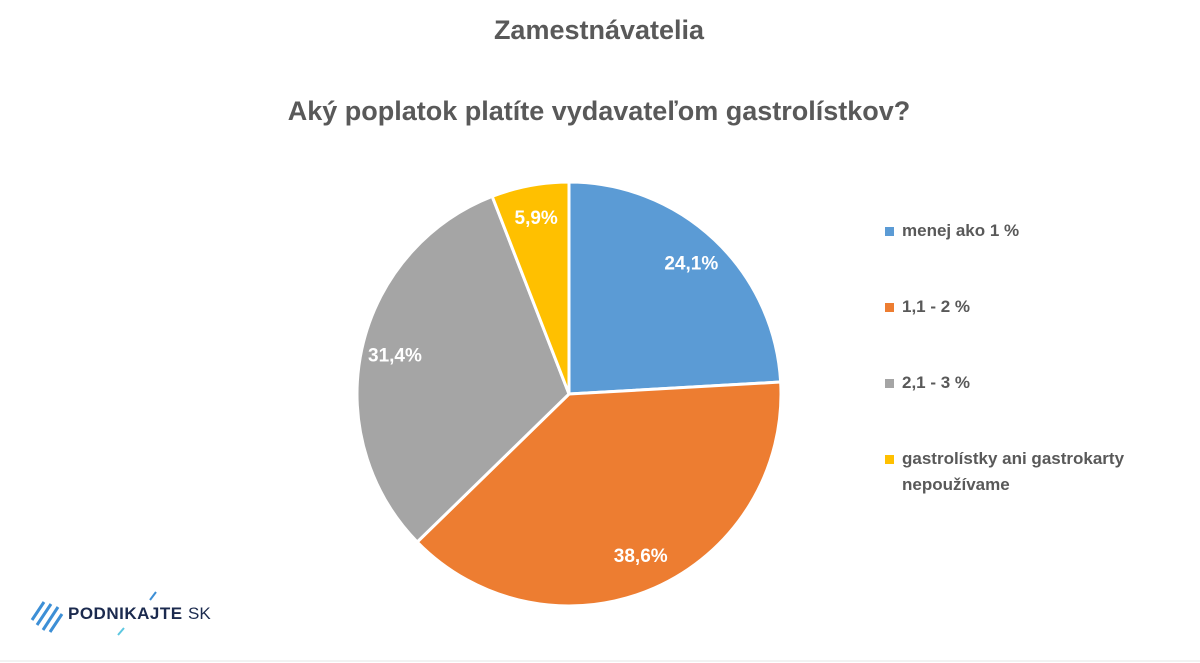 This screenshot has width=1200, height=663. Describe the element at coordinates (125, 613) in the screenshot. I see `logo-name: PODNIKAJTE` at that location.